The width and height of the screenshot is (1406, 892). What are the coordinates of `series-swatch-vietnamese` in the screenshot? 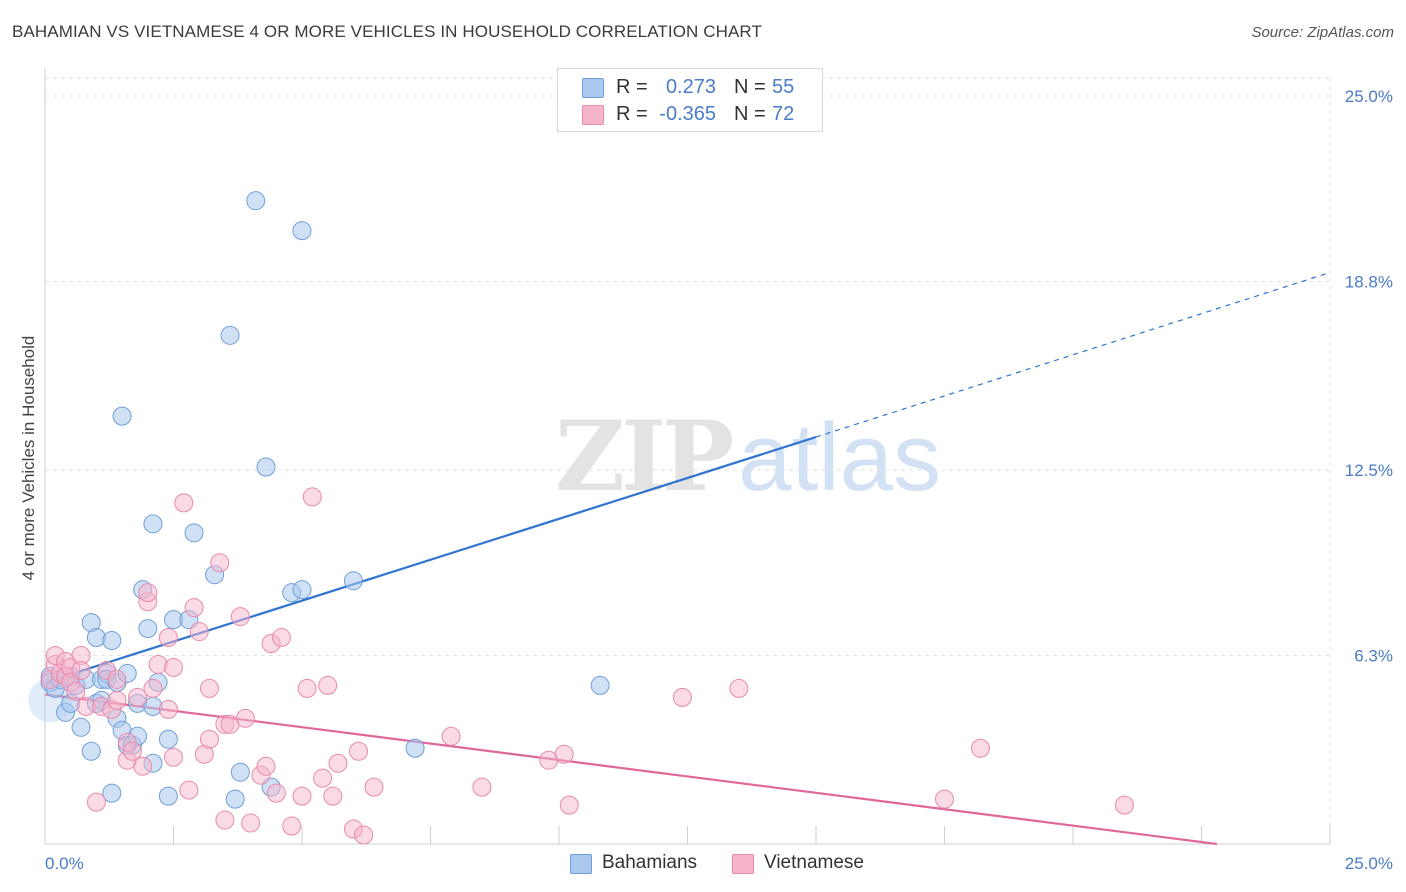 It's located at (743, 864).